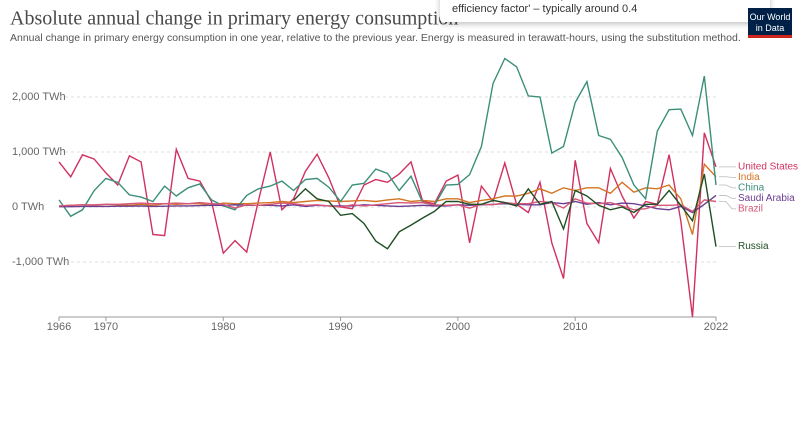 Image resolution: width=800 pixels, height=432 pixels. I want to click on y-tick-label: 1,000 TWh, so click(39, 152).